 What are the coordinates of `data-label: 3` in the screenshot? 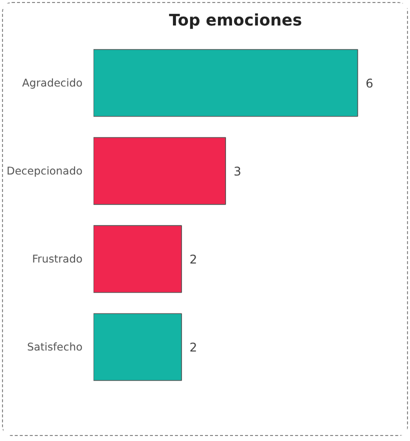 It's located at (238, 171).